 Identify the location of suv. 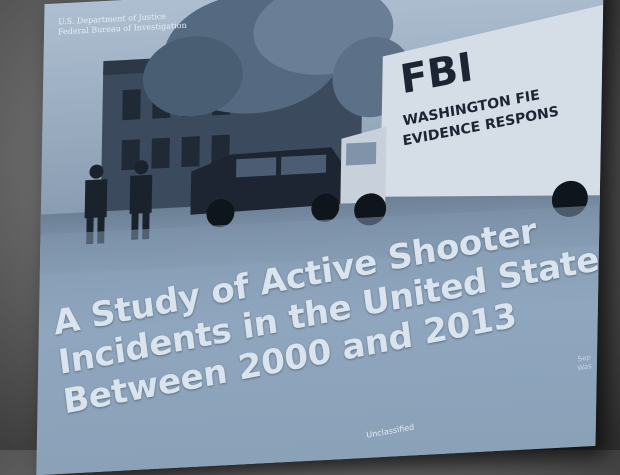
(270, 187).